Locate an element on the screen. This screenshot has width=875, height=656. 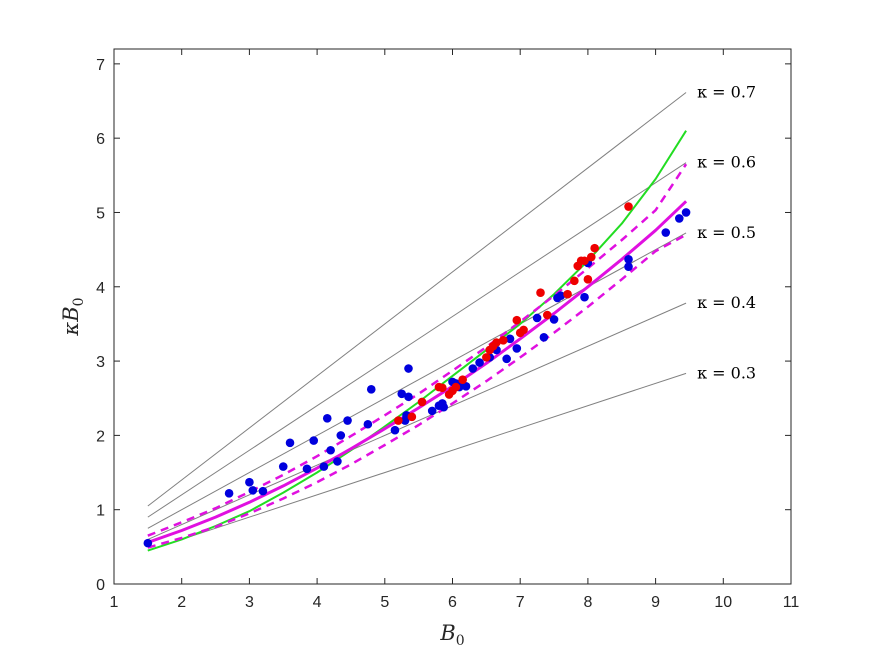
y-axis-label: κB0 is located at coordinates (73, 316).